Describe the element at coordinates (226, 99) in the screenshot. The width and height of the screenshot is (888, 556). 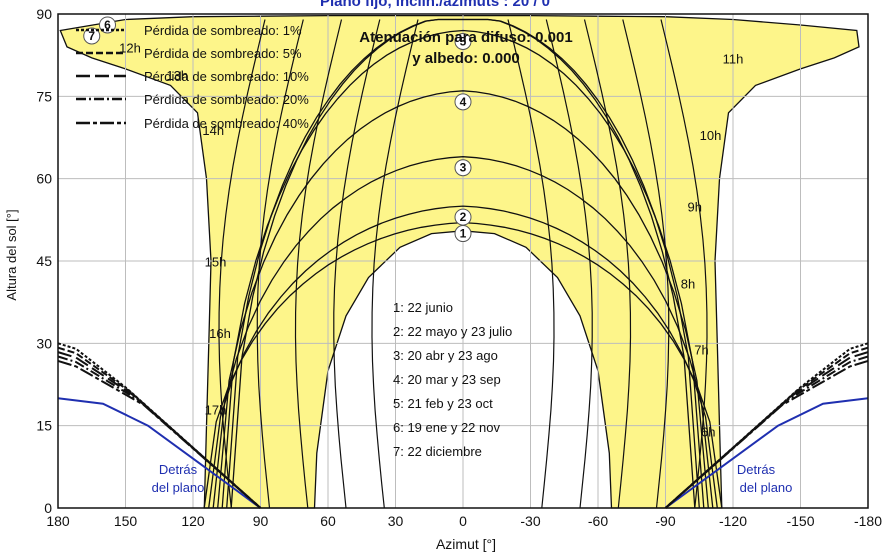
I see `legend-label: Pérdida de sombreado: 20%` at that location.